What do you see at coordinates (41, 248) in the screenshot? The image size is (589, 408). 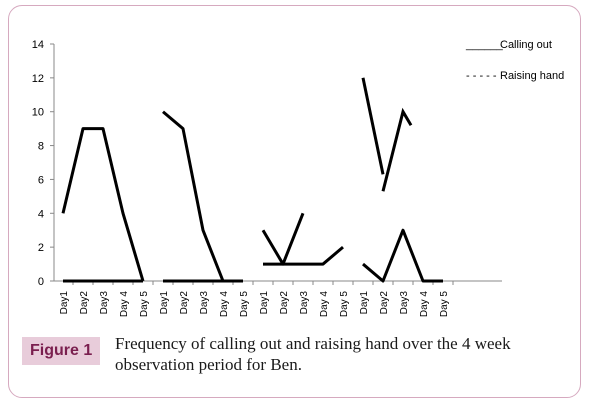 I see `y-tick-label: 2` at bounding box center [41, 248].